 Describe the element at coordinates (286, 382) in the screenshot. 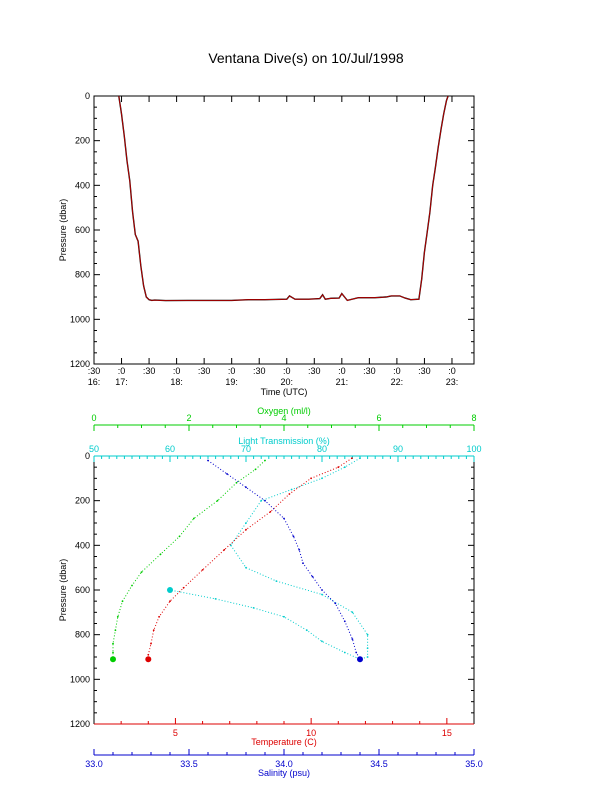

I see `x-tick-label-hours: 20:` at that location.